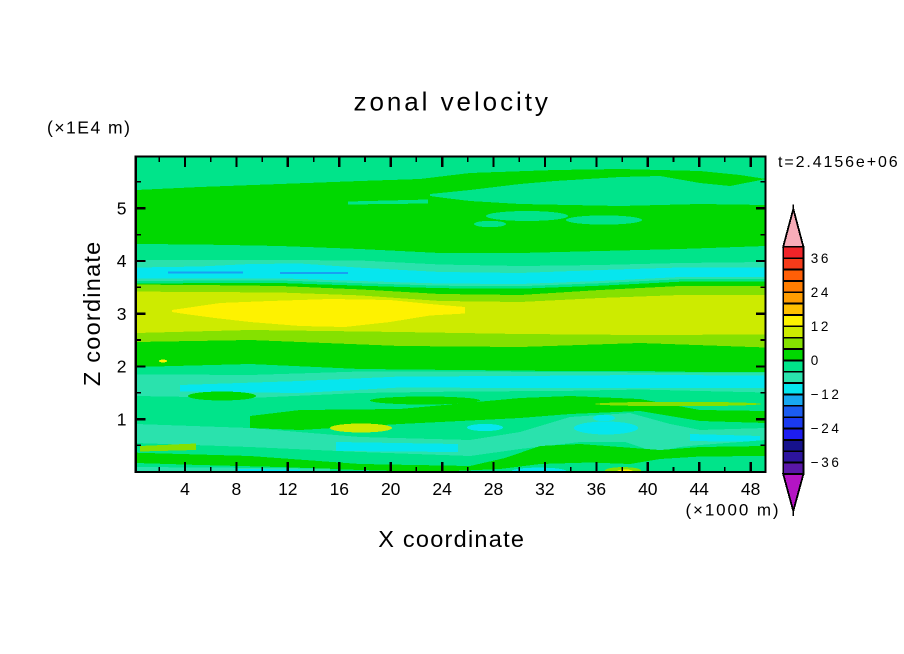 This screenshot has height=654, width=904. I want to click on svg-text: 20, so click(391, 489).